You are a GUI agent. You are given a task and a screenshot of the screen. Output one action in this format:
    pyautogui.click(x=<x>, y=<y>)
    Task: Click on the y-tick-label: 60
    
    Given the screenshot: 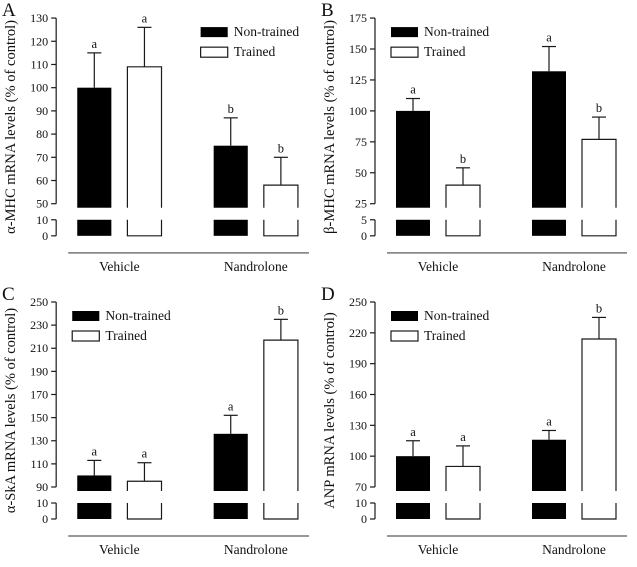 What is the action you would take?
    pyautogui.click(x=42, y=181)
    